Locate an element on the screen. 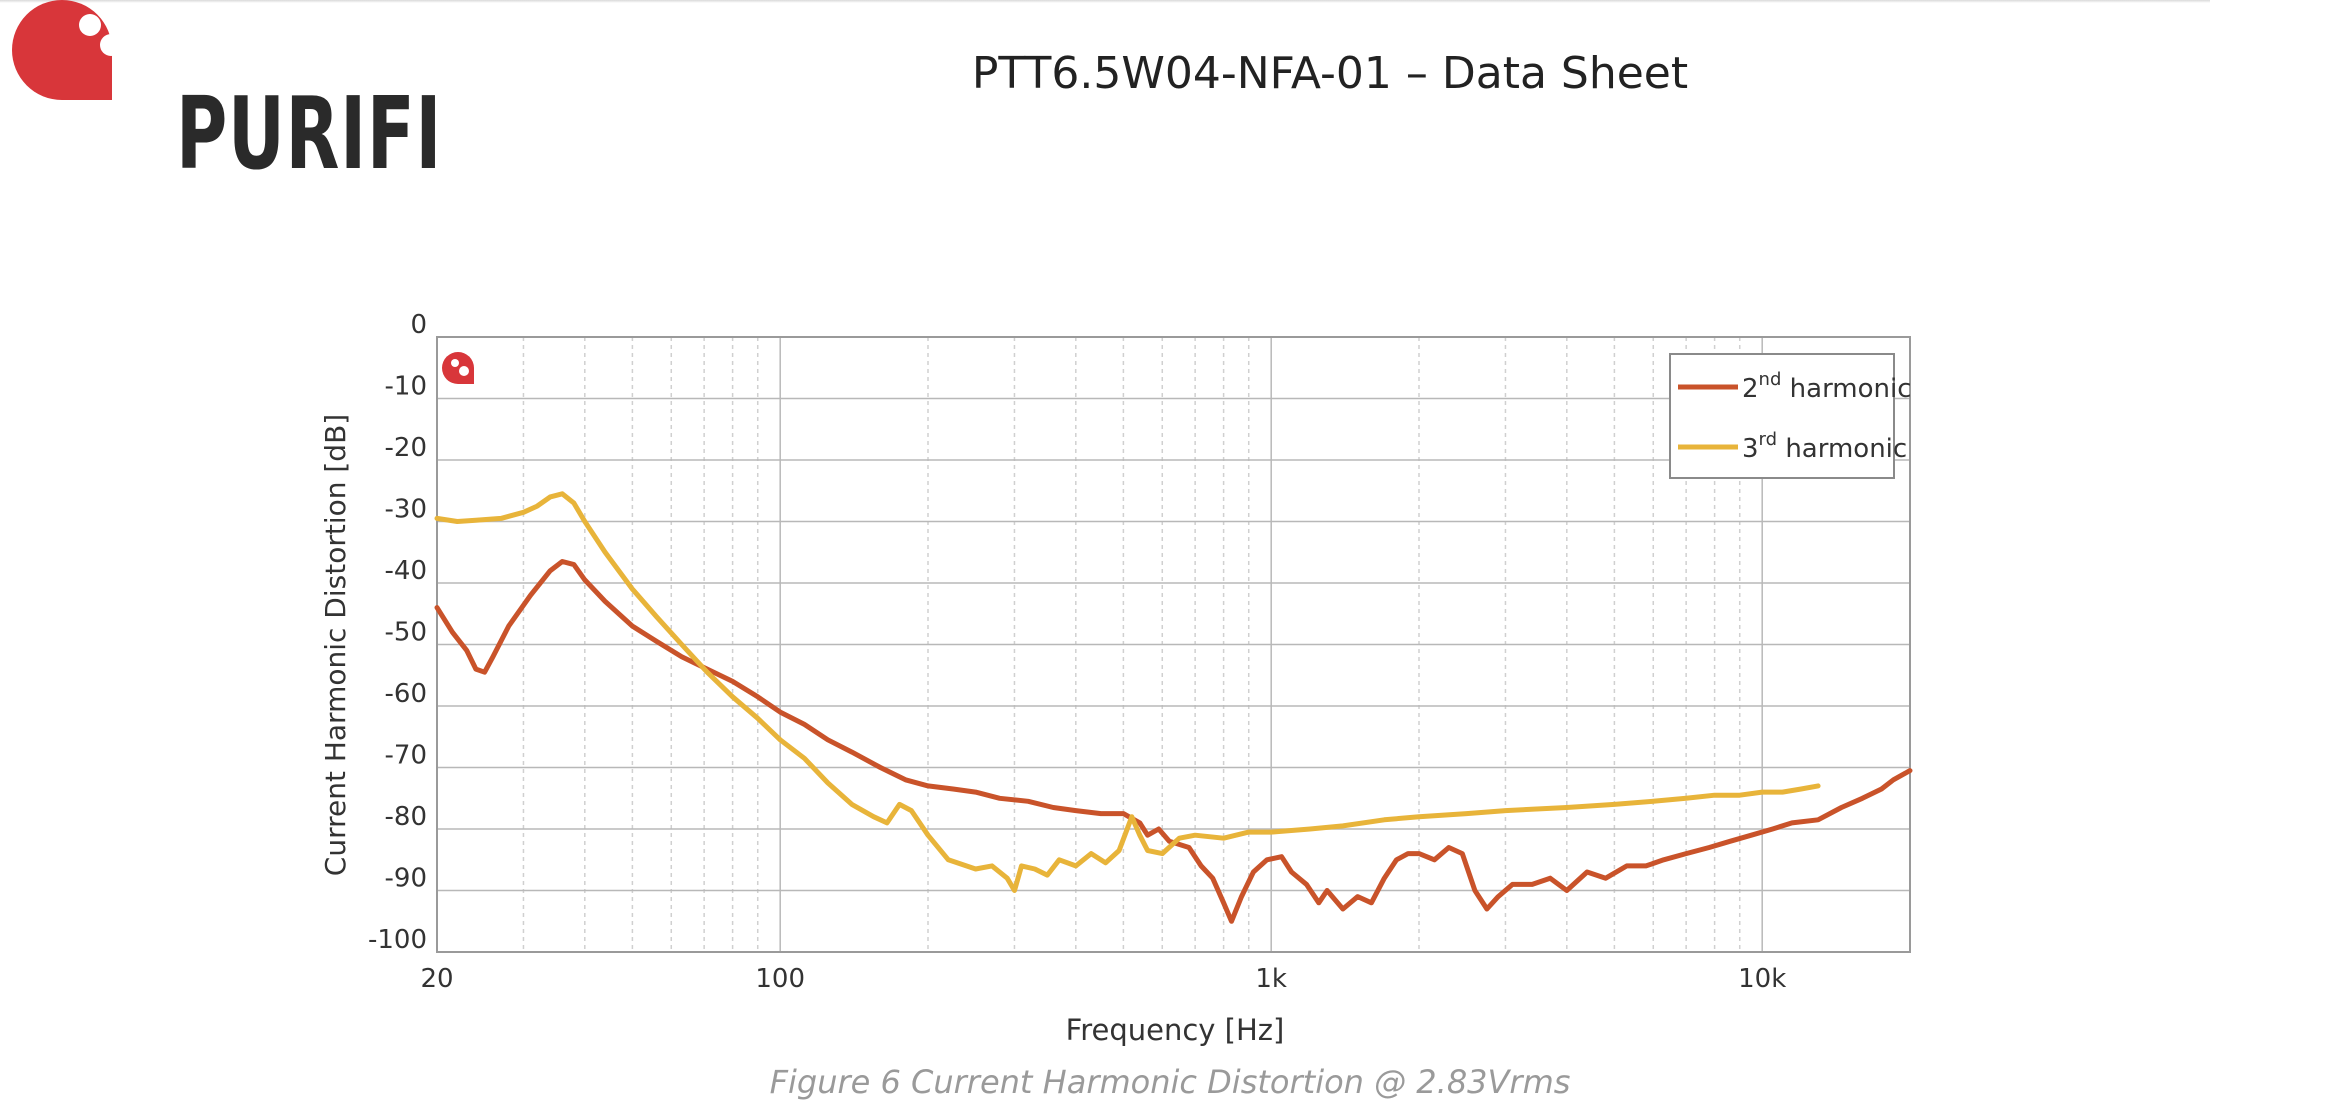 This screenshot has height=1101, width=2340. y-tick-label: -20 is located at coordinates (406, 448).